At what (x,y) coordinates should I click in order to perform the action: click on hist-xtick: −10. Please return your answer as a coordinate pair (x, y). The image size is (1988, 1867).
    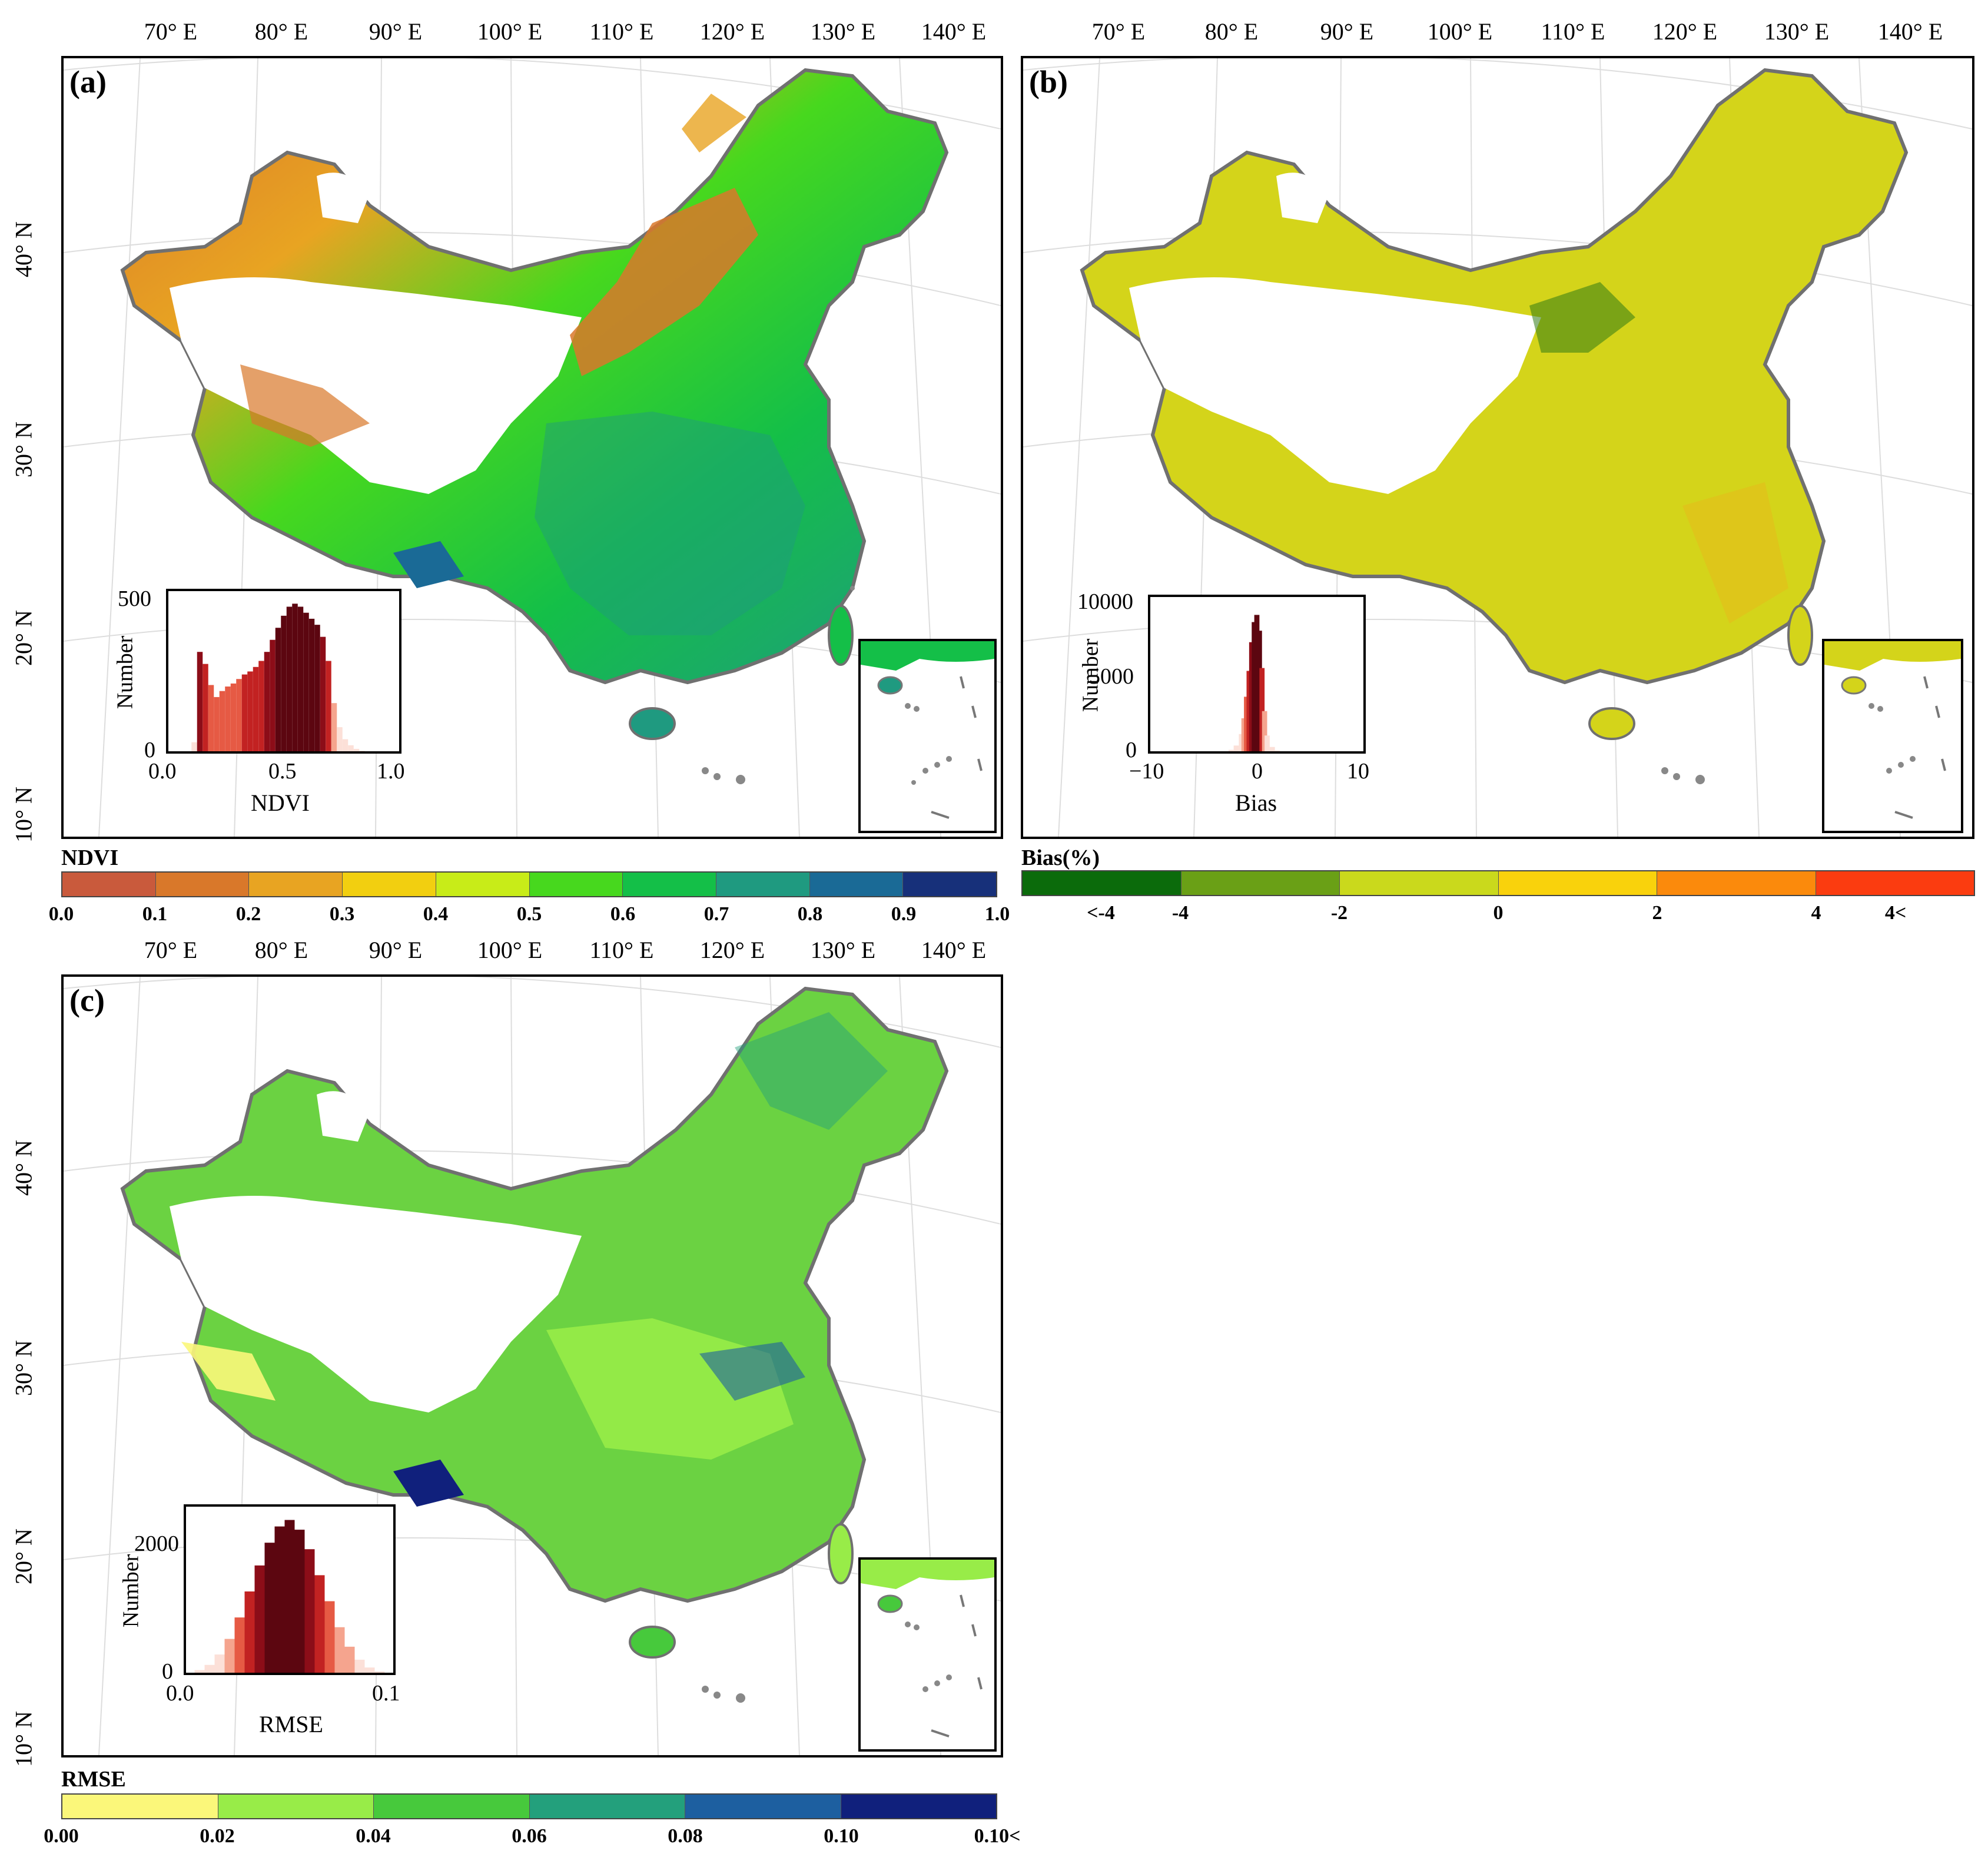
    Looking at the image, I should click on (1146, 772).